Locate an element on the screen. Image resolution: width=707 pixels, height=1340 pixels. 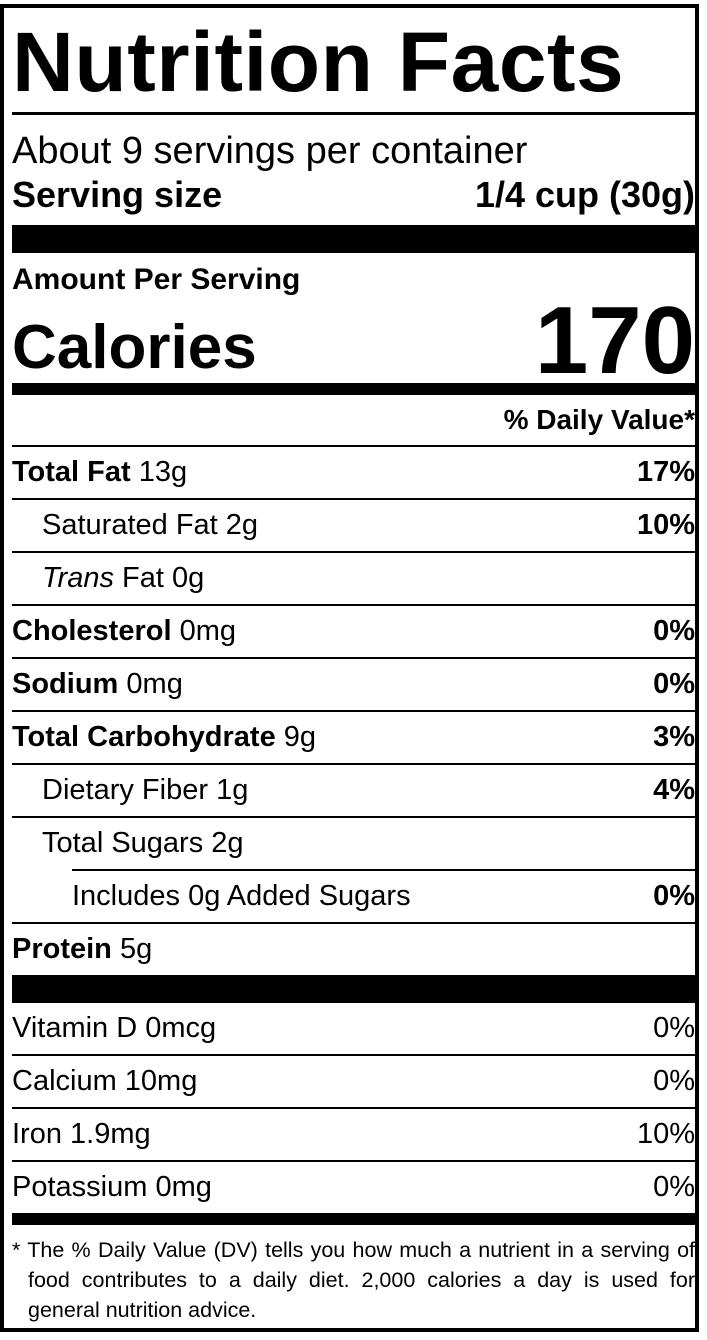
mineral-dv: 10% is located at coordinates (665, 1134).